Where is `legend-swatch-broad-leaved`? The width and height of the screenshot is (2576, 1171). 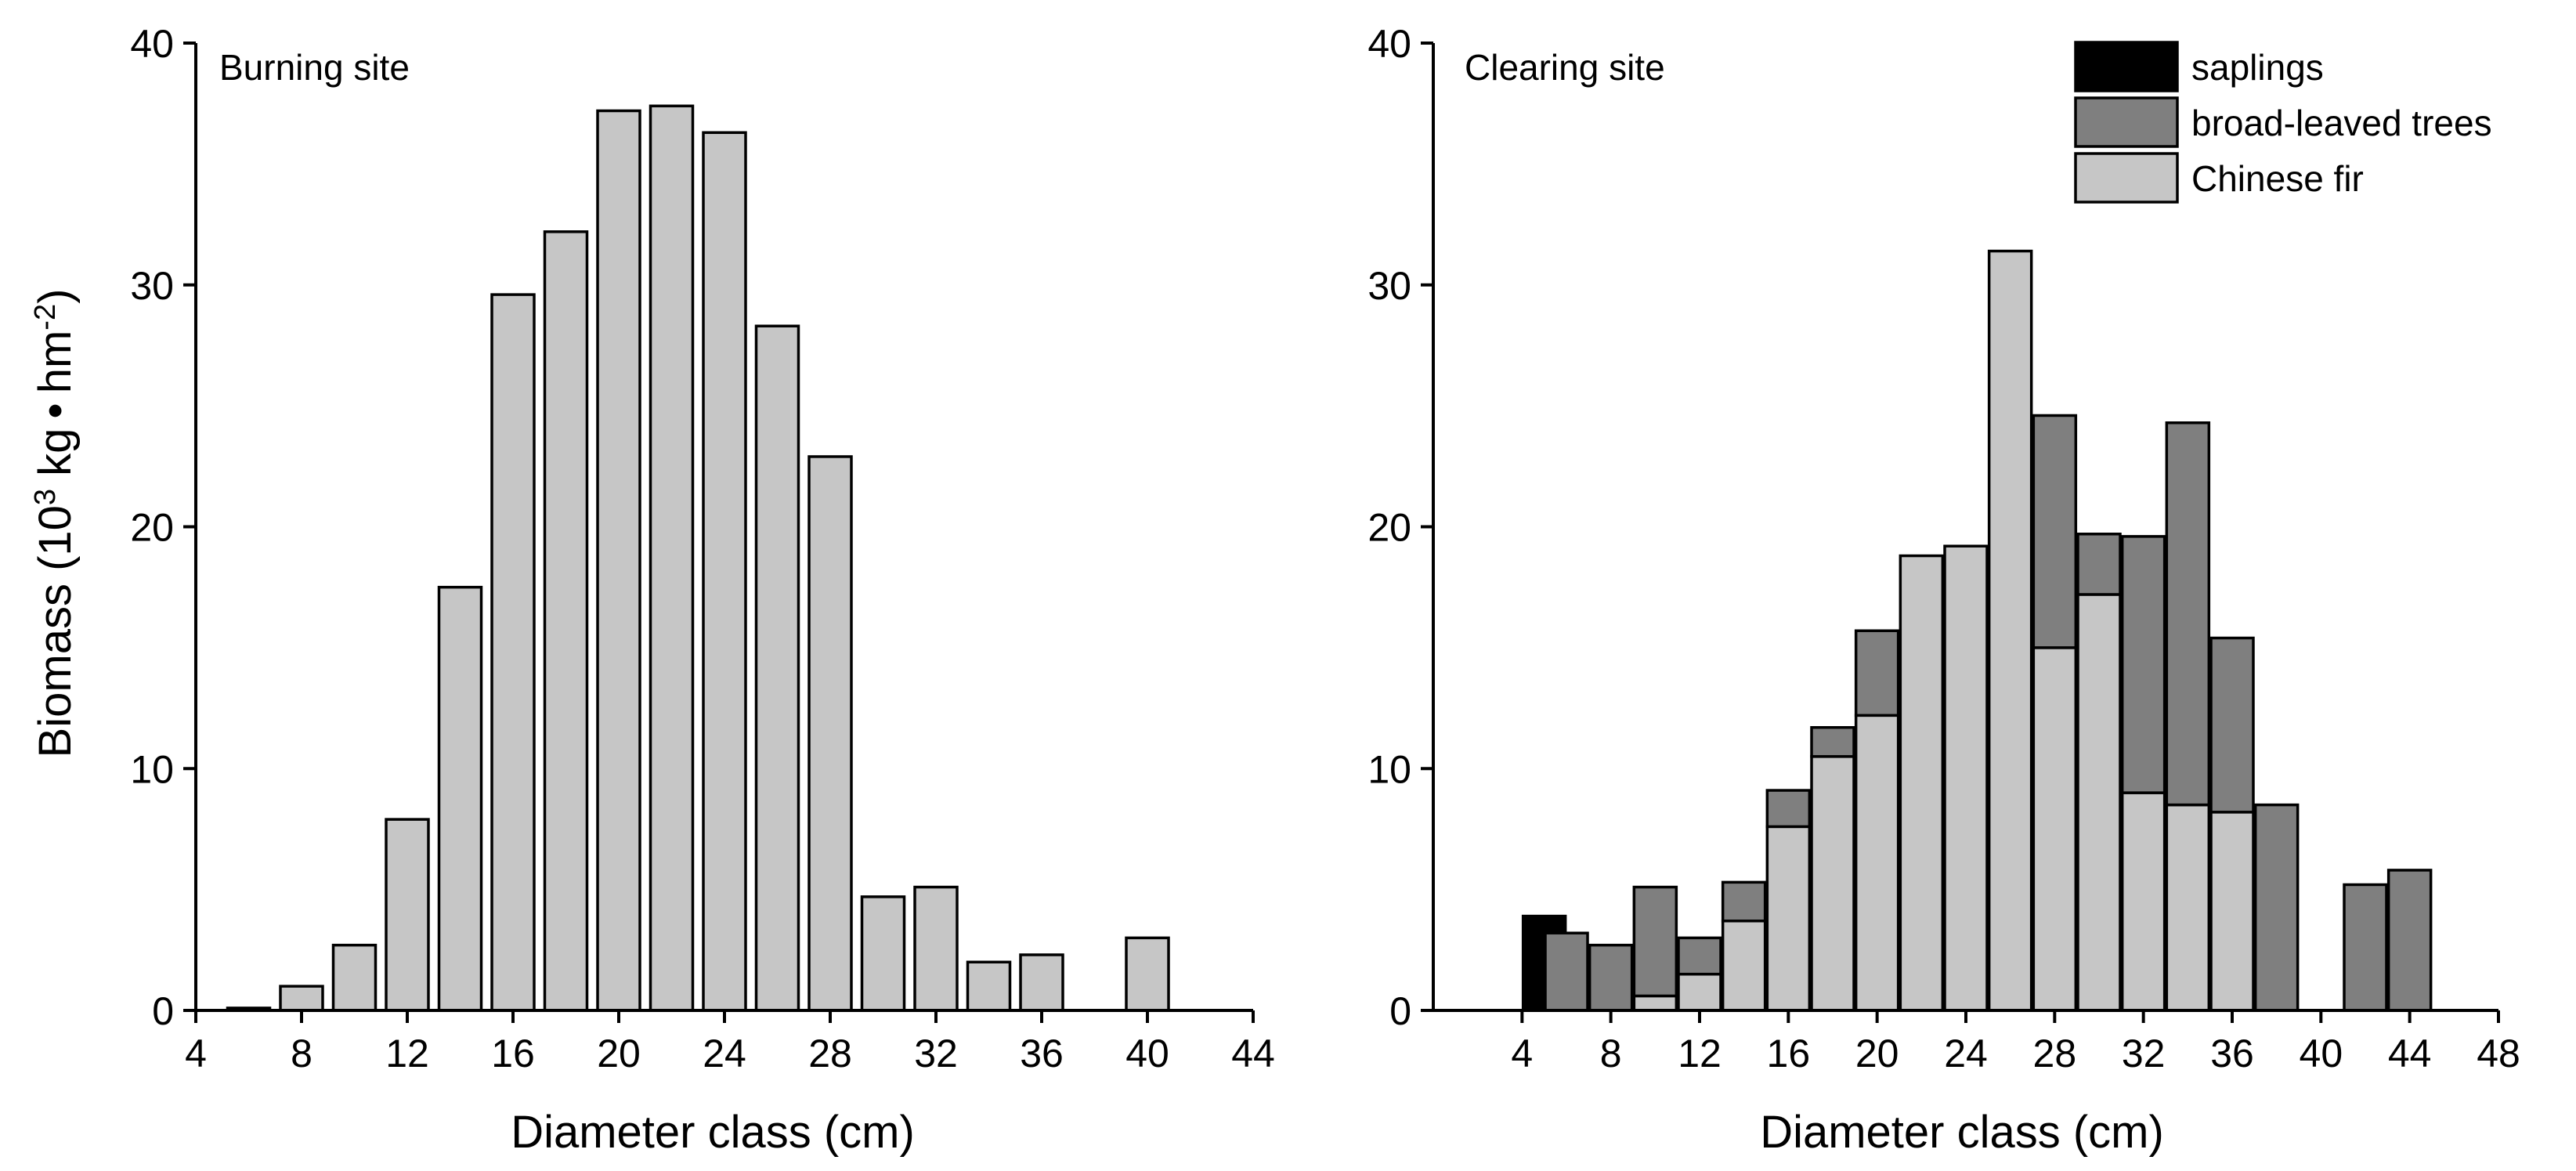 legend-swatch-broad-leaved is located at coordinates (2126, 122).